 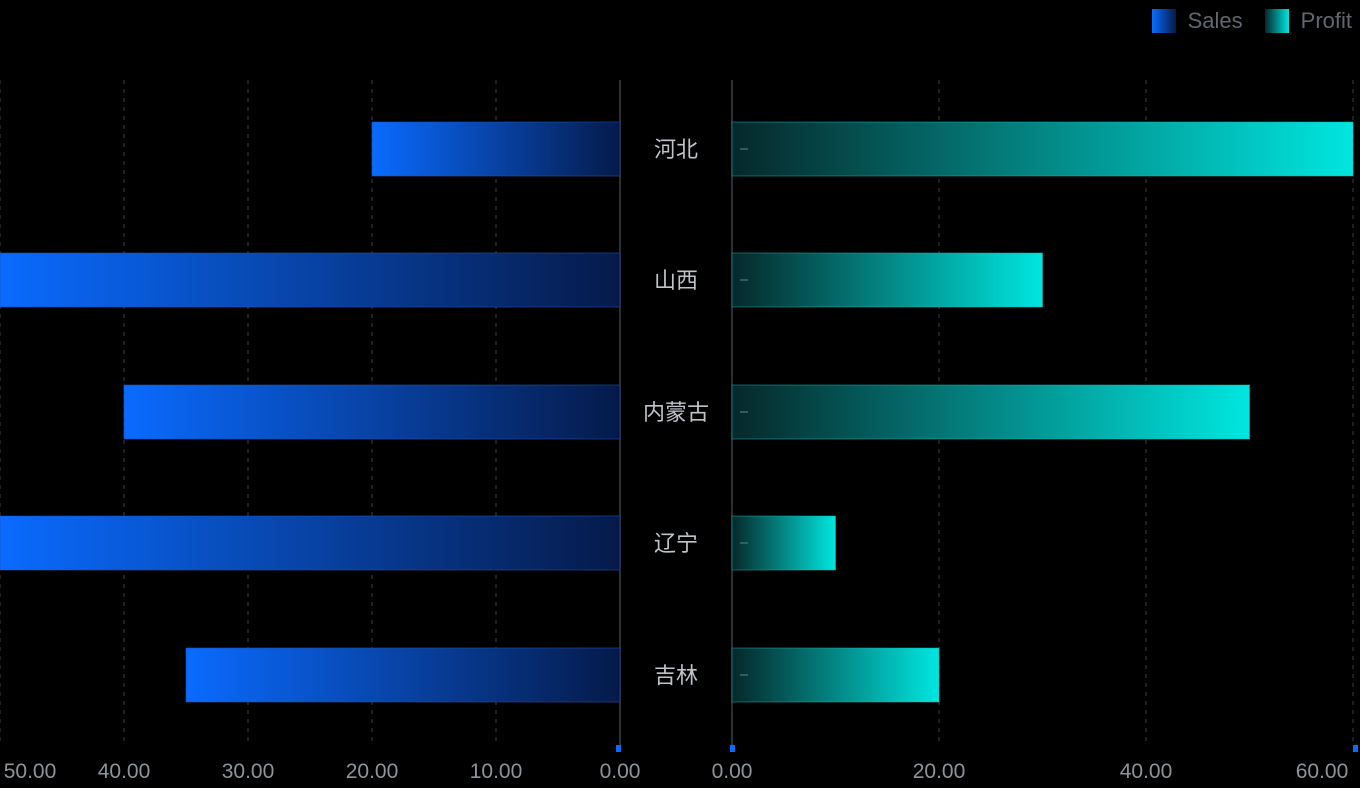 What do you see at coordinates (1163, 21) in the screenshot?
I see `legend-swatch-sales` at bounding box center [1163, 21].